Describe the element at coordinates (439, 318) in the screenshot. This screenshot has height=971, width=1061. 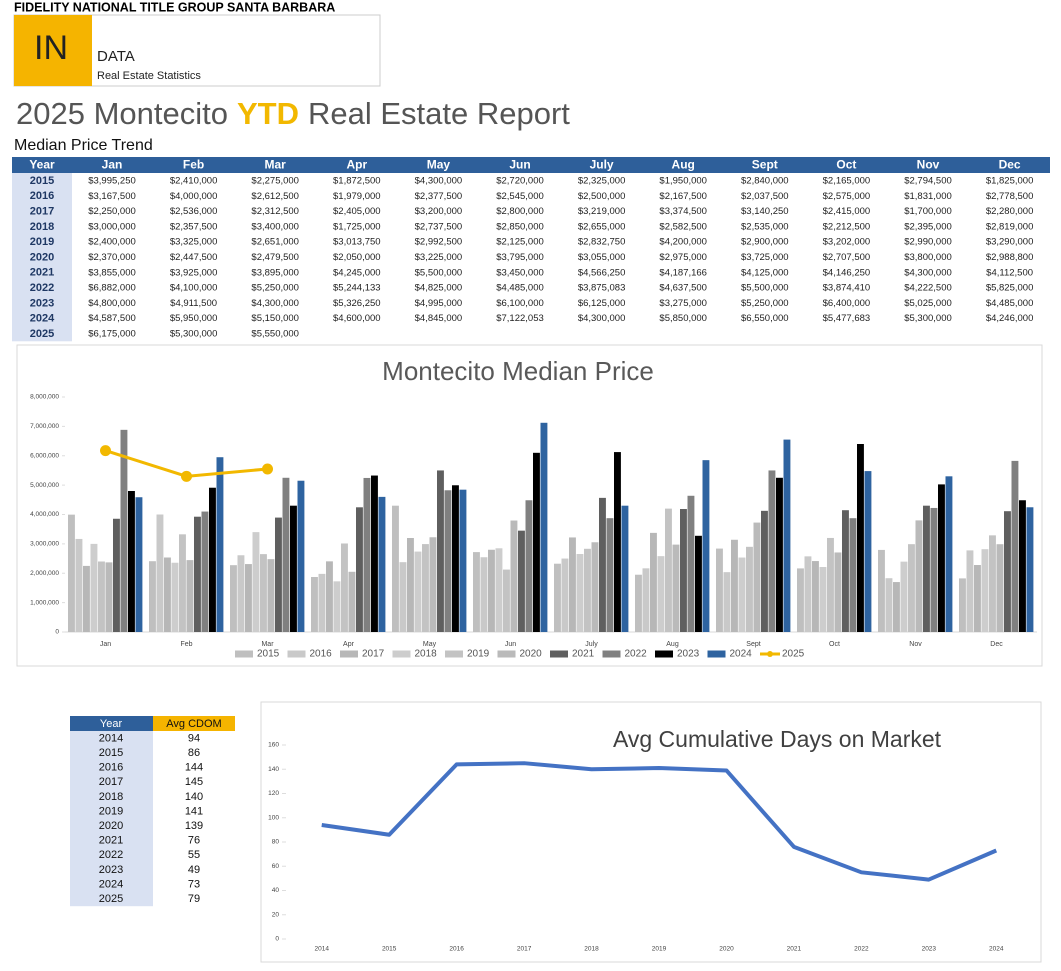
I see `price-cell: $4,845,000` at that location.